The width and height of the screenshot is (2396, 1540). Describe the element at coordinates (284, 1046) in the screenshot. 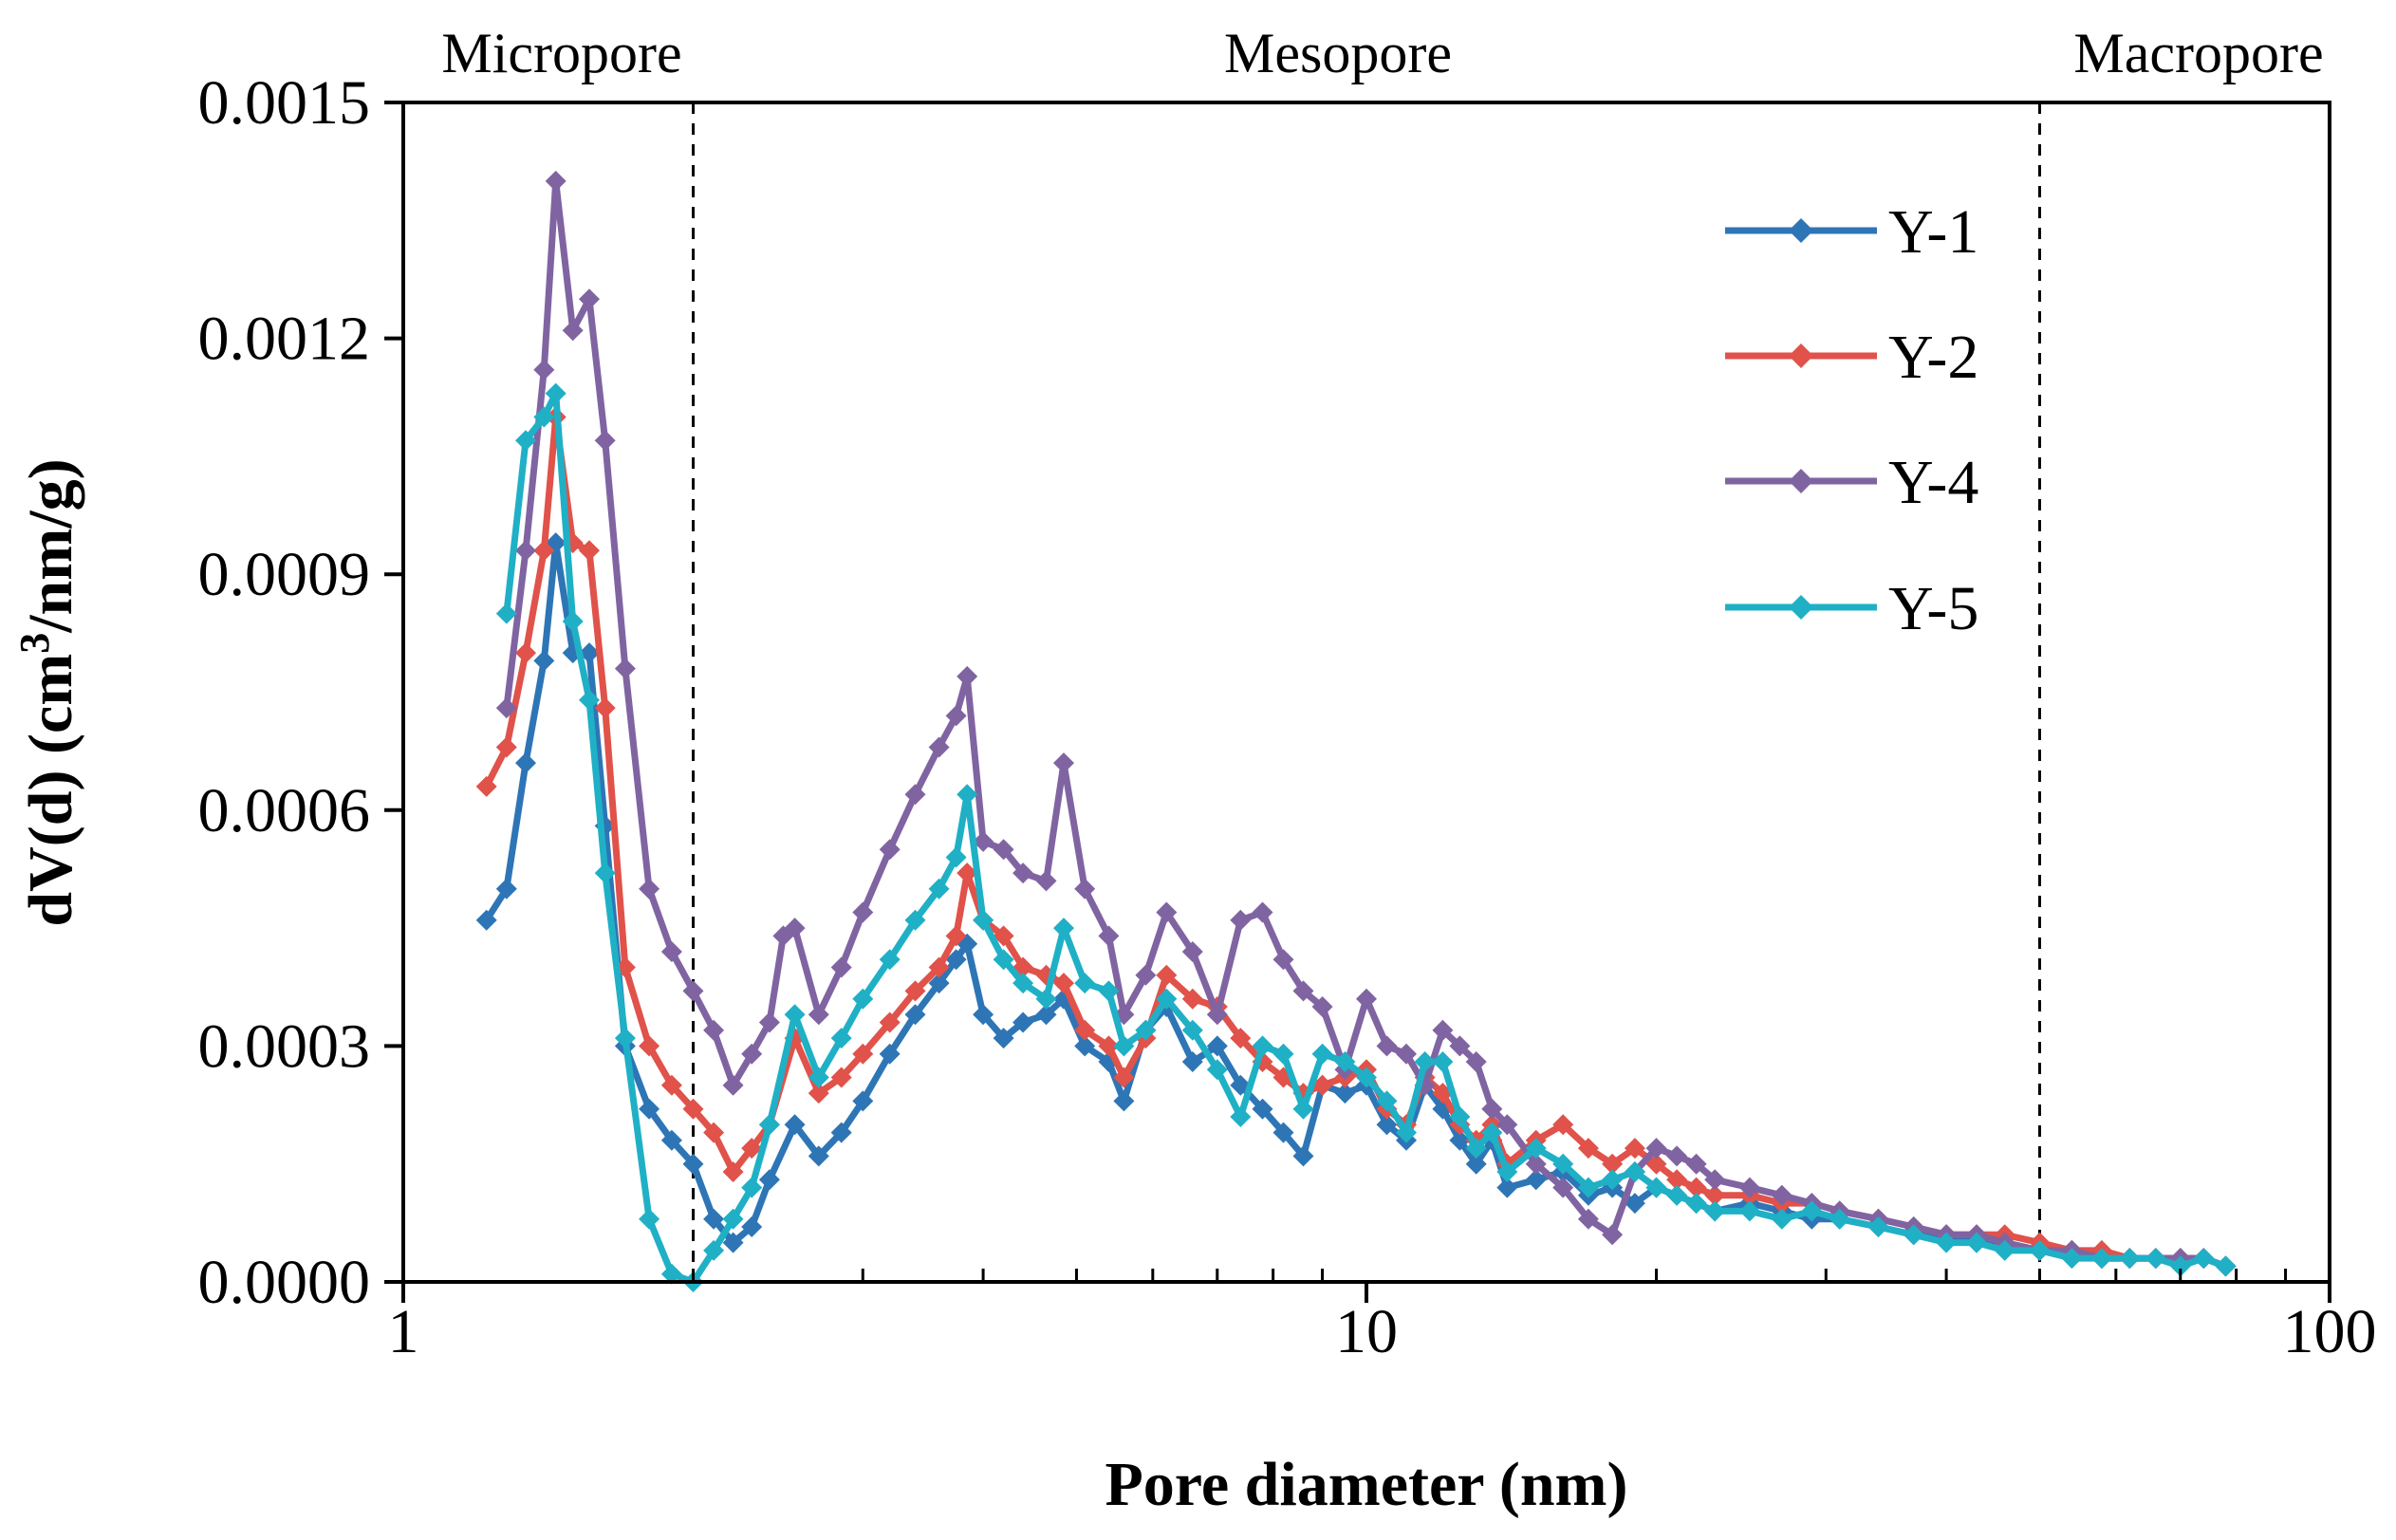

I see `y-tick-label: 0.0003` at that location.